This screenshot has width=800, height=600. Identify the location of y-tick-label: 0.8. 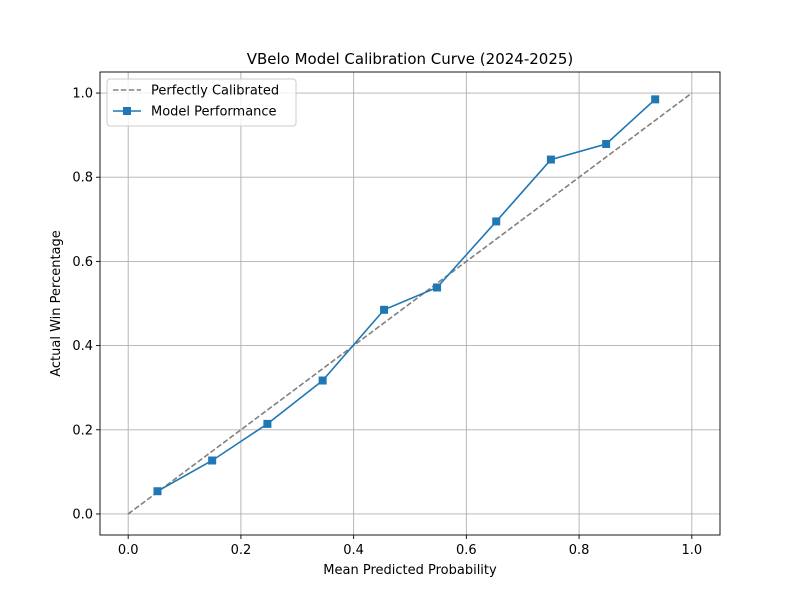
(82, 178).